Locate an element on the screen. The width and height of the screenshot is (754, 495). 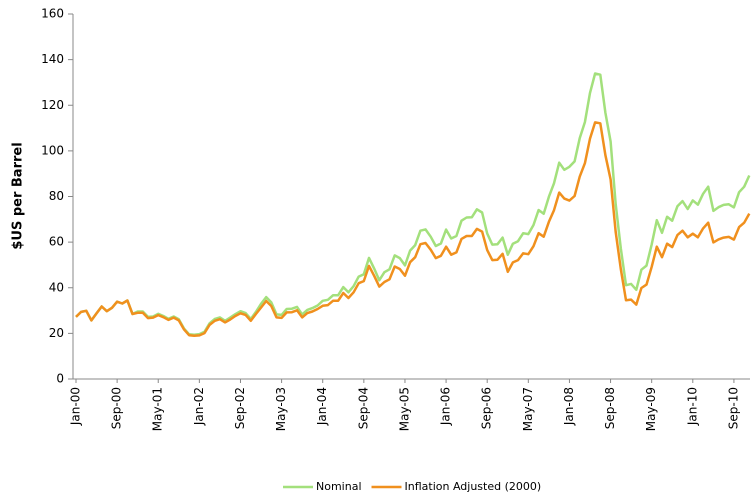
x-tick-label: Jan-10 is located at coordinates (692, 406).